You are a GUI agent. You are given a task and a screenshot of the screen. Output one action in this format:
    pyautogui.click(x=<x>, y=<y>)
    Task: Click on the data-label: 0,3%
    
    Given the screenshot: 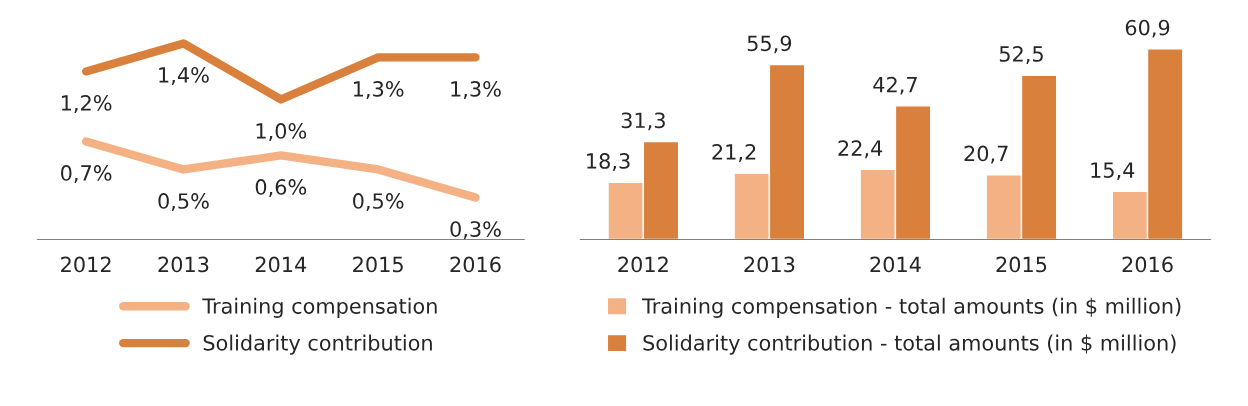 What is the action you would take?
    pyautogui.click(x=475, y=230)
    